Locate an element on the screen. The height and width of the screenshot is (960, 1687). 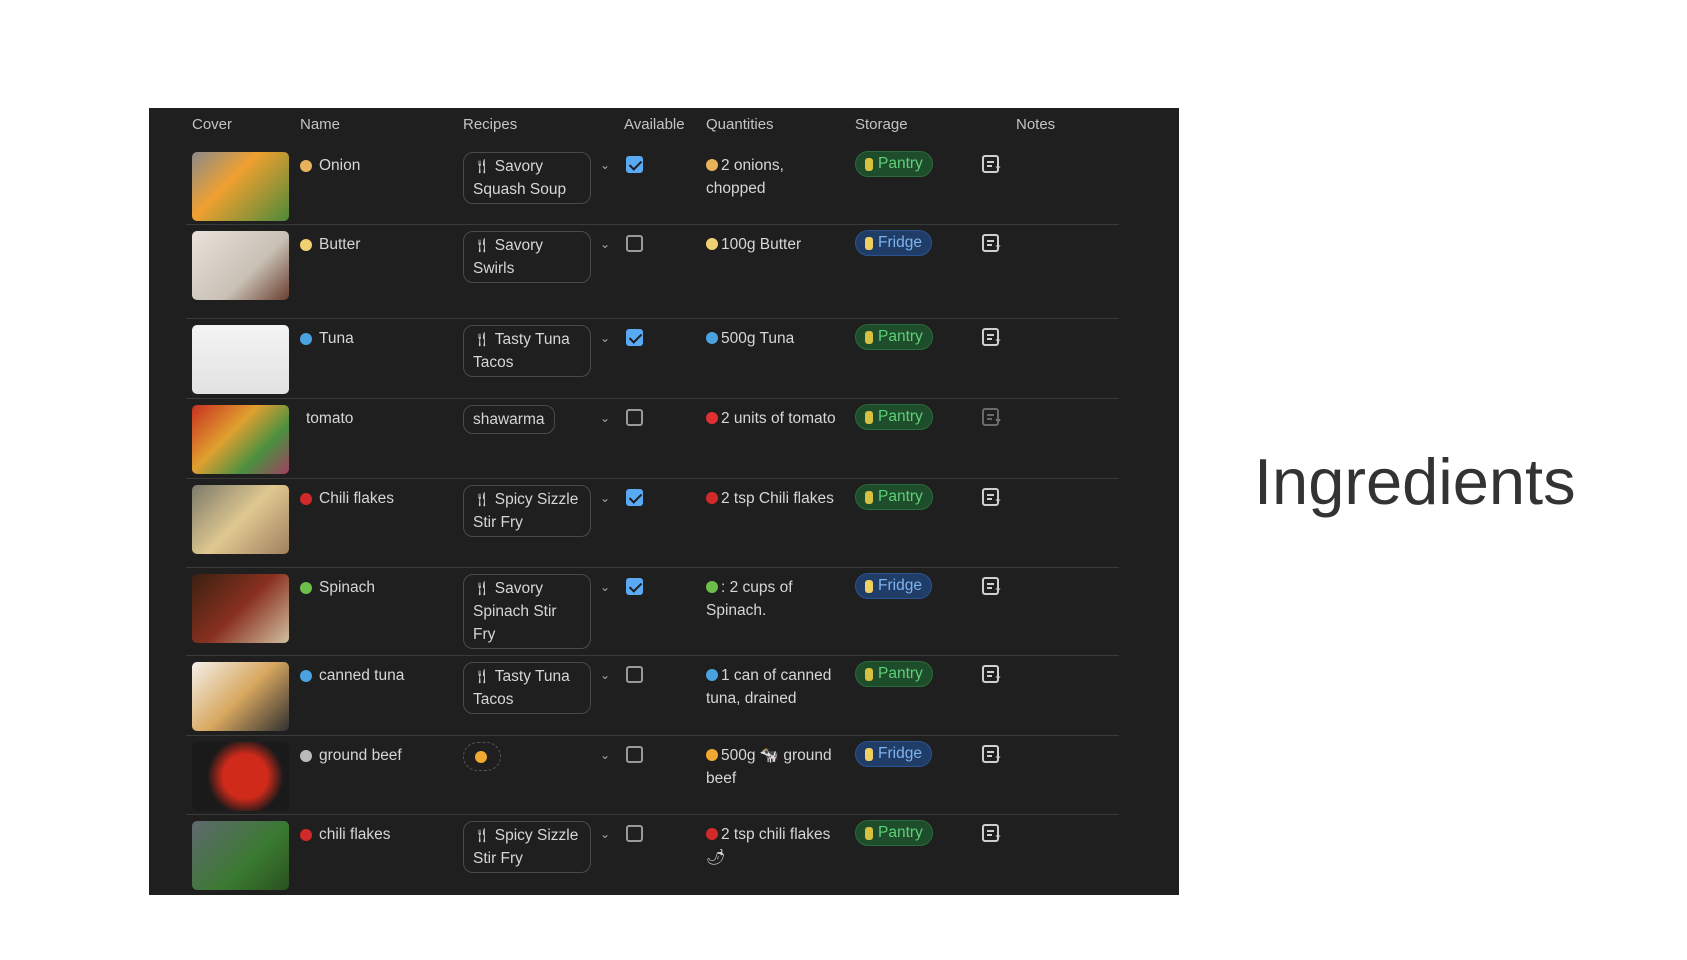
header-storage: Storage is located at coordinates (881, 124).